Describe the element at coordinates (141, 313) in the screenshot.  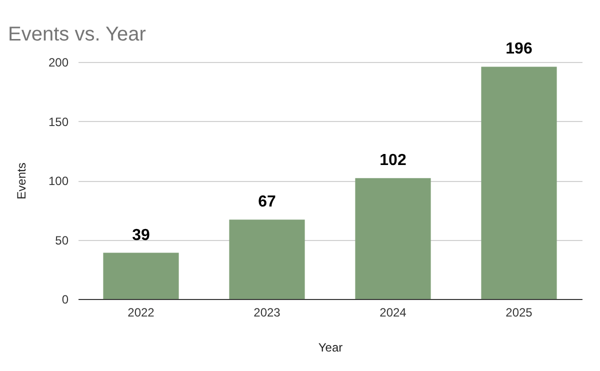
I see `x-tick-label: 2022` at that location.